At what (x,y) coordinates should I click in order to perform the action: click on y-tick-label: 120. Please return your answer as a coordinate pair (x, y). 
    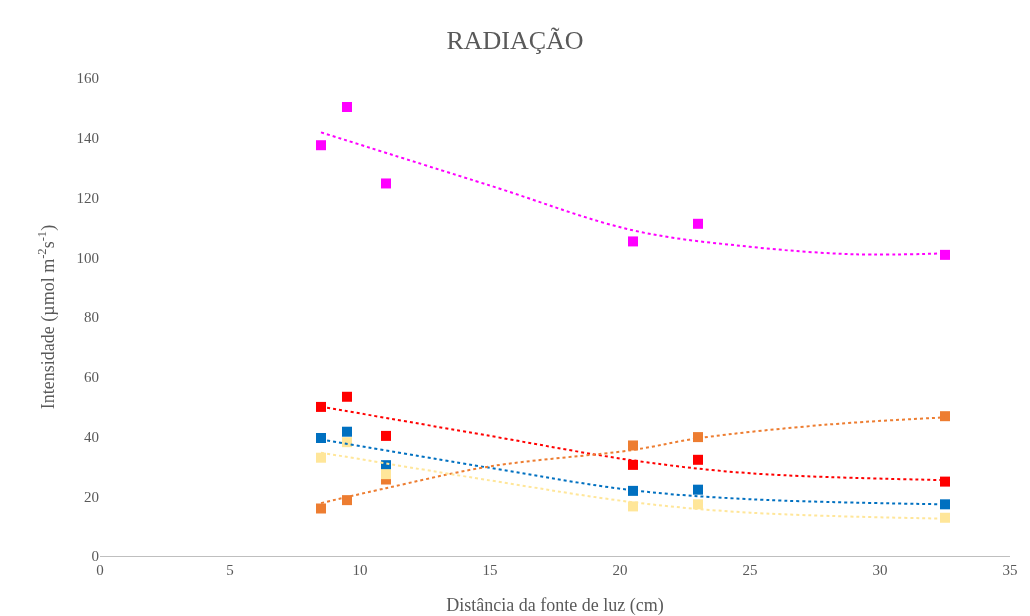
    Looking at the image, I should click on (87, 197).